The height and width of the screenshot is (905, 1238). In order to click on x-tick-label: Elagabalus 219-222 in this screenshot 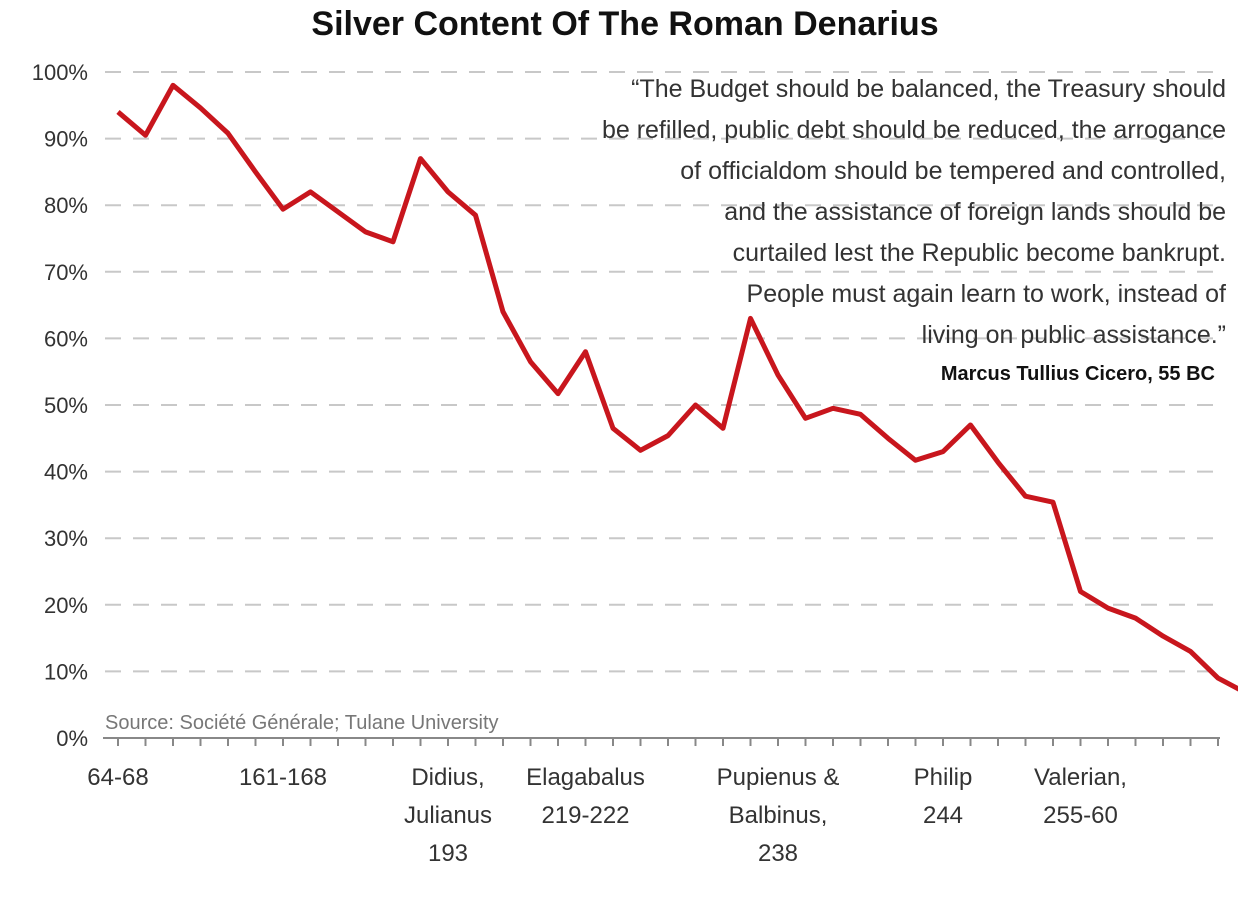, I will do `click(585, 796)`.